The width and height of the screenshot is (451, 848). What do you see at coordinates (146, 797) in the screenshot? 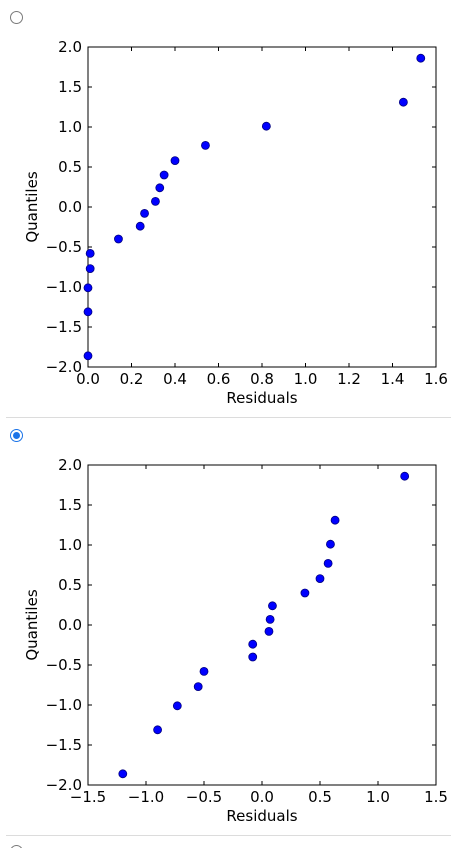
I see `x-tick-label: −1.0` at bounding box center [146, 797].